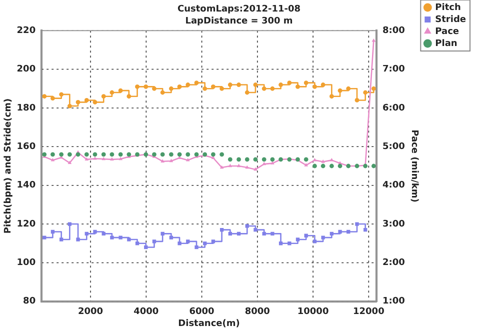  I want to click on y-tick-label: 80, so click(29, 301).